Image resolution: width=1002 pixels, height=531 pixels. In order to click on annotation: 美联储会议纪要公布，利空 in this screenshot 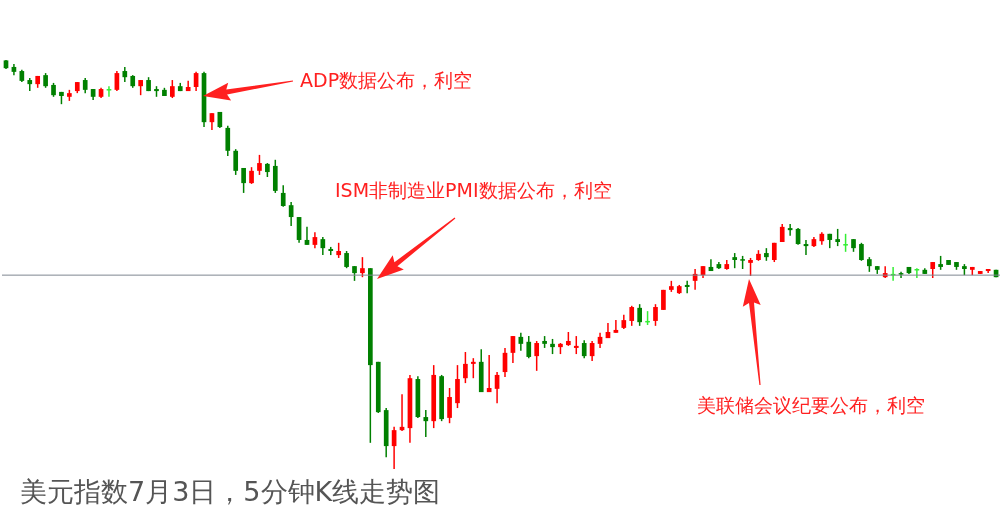, I will do `click(811, 405)`.